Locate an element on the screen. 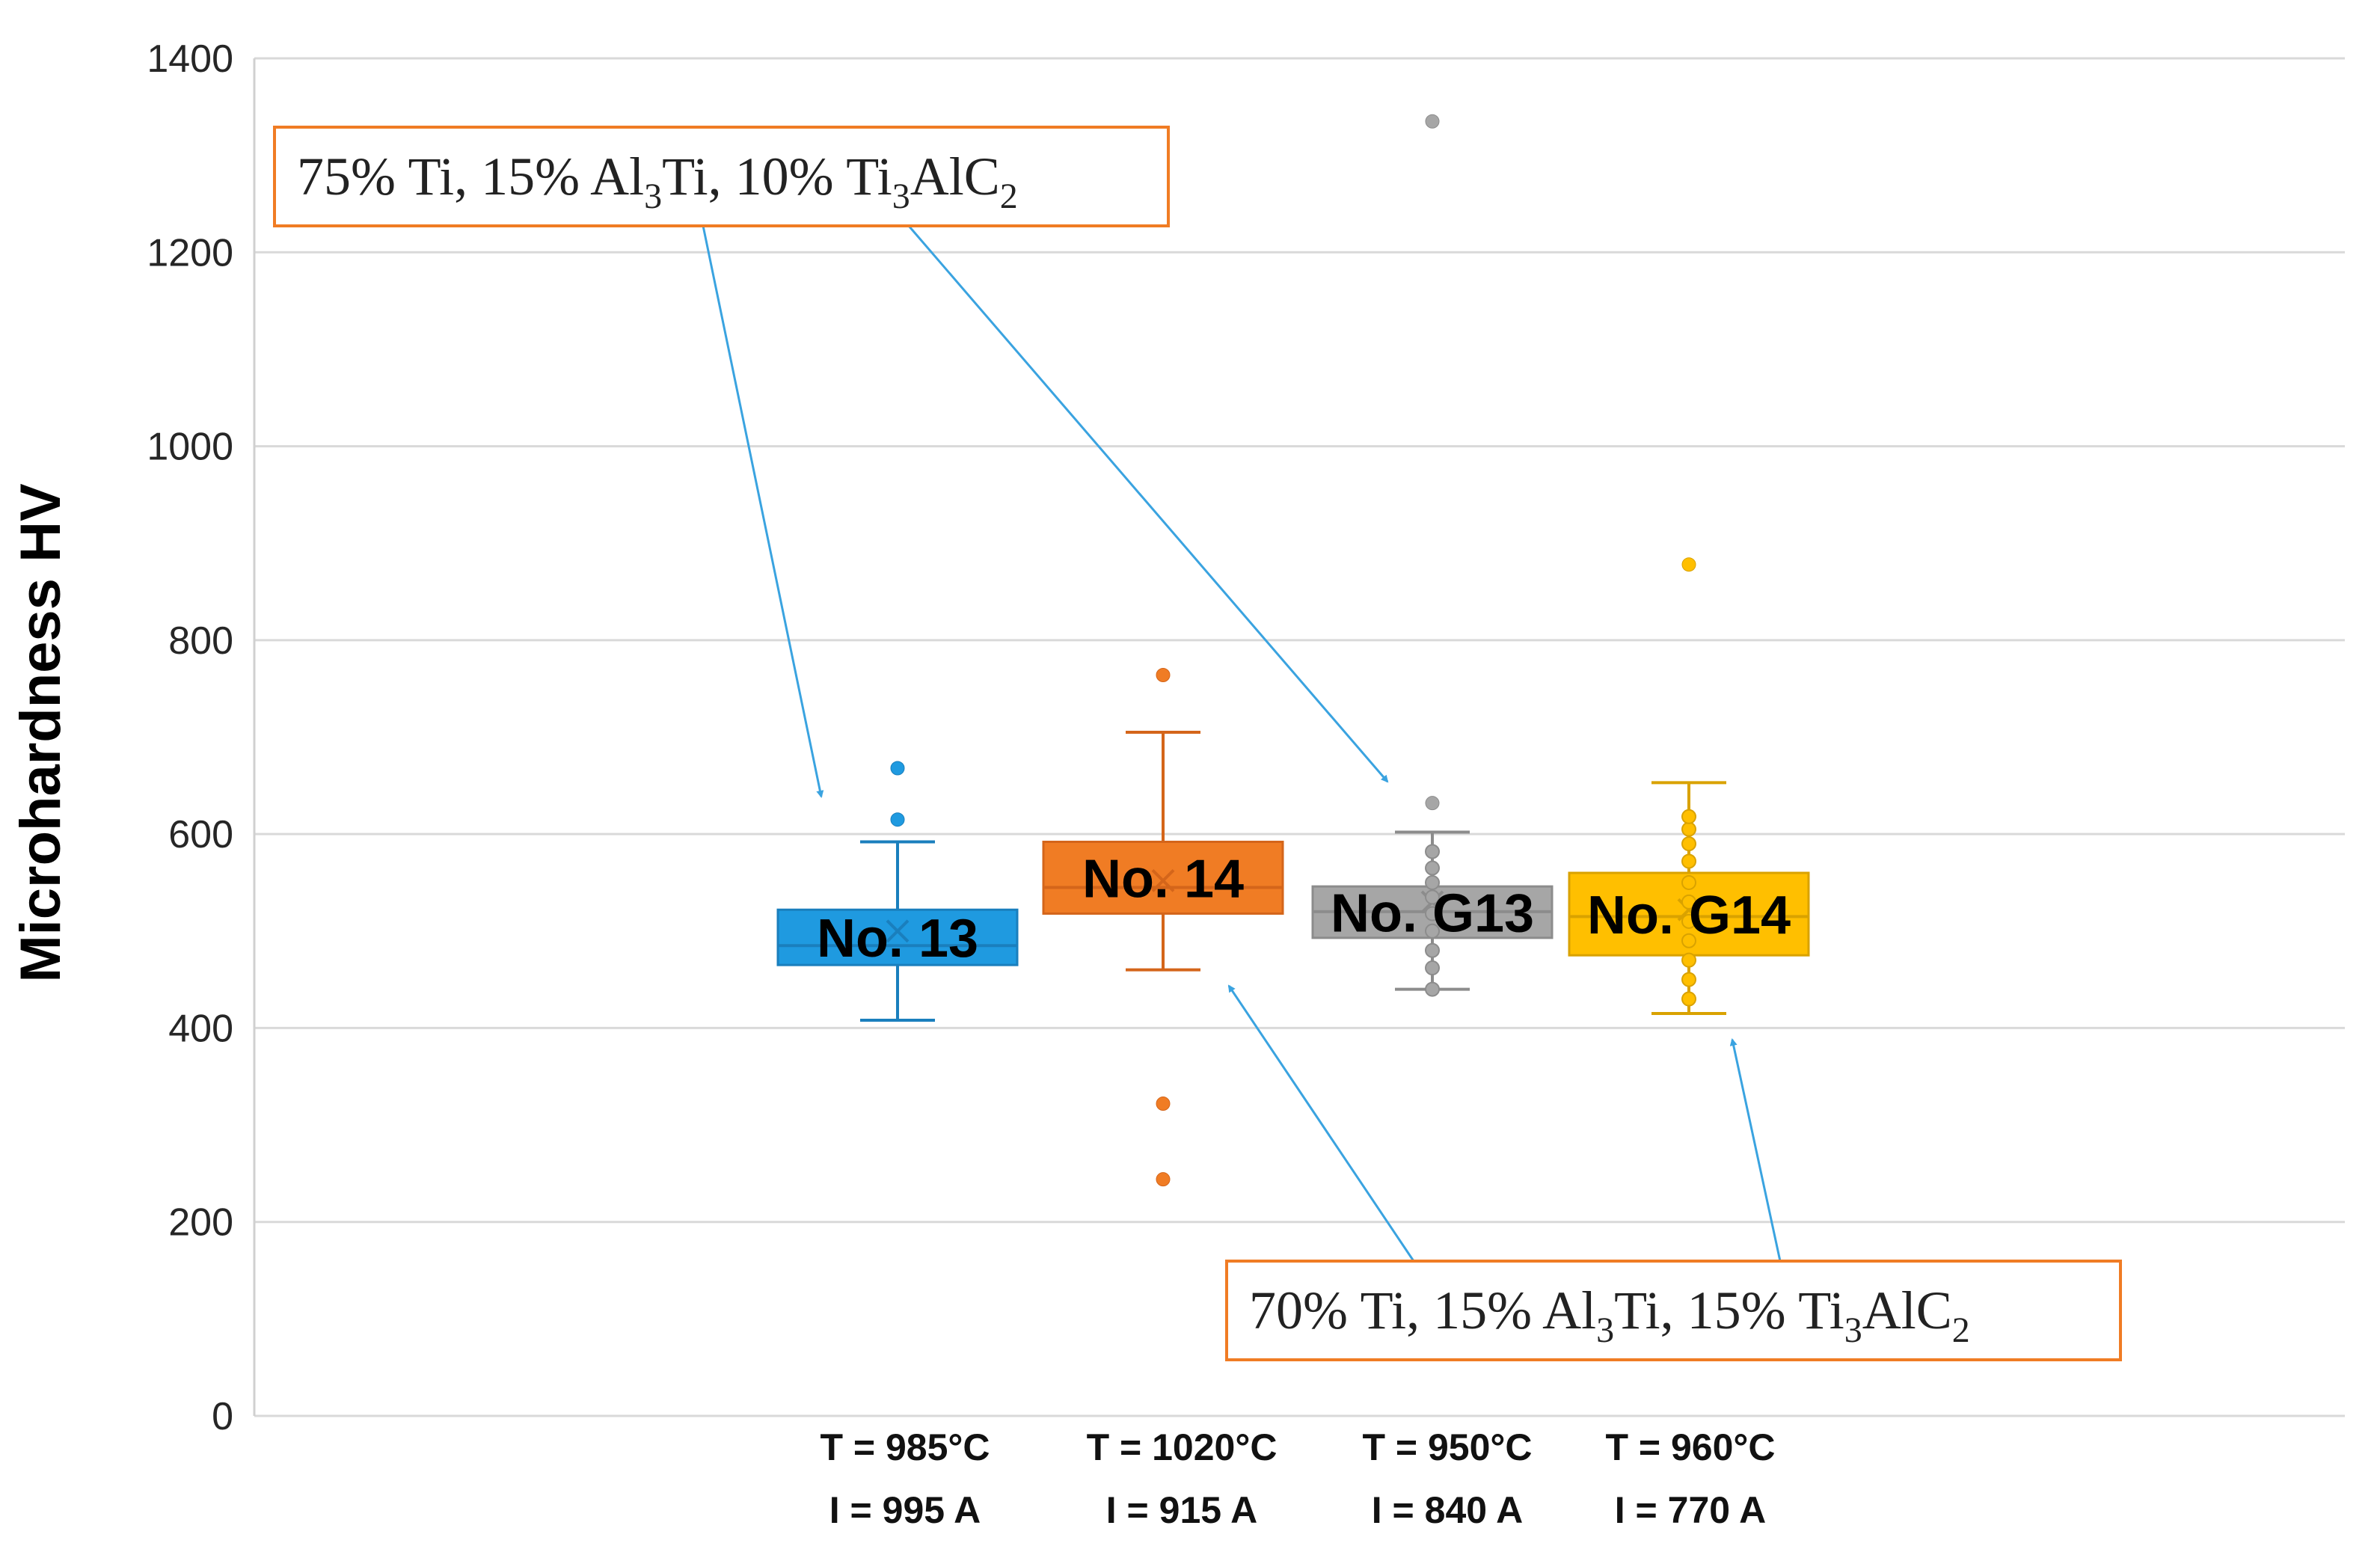 Image resolution: width=2380 pixels, height=1564 pixels. category-label-current: I = 995 A is located at coordinates (905, 1510).